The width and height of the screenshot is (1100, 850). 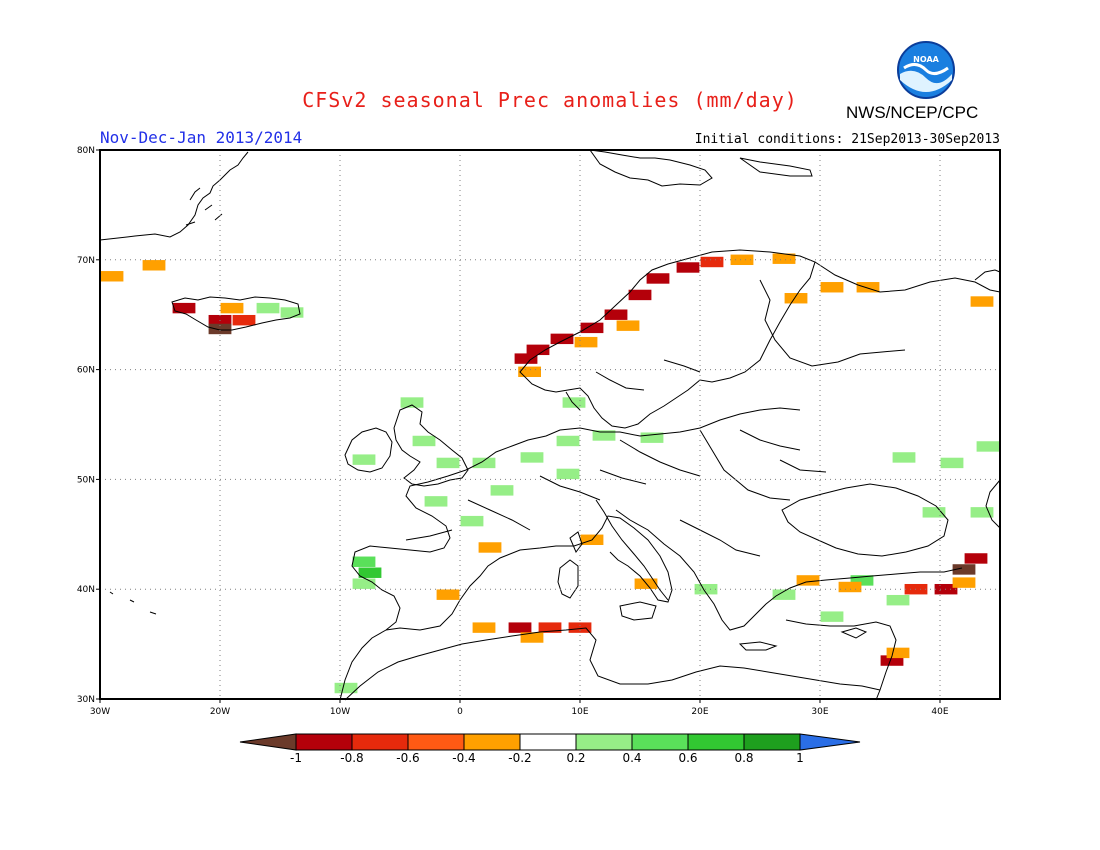 I want to click on colorbar: -1 -0.8 -0.6 -0.4 -0.2 0.2 0.4 0.6 0.8 1, so click(x=550, y=749).